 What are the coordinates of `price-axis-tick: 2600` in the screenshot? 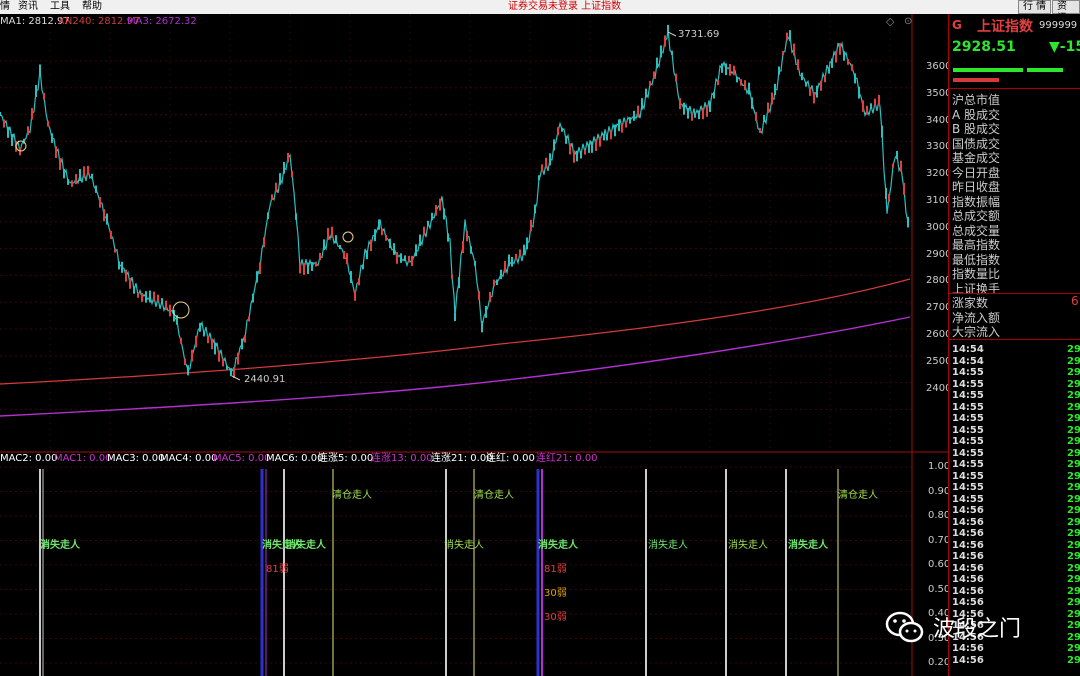 It's located at (939, 334).